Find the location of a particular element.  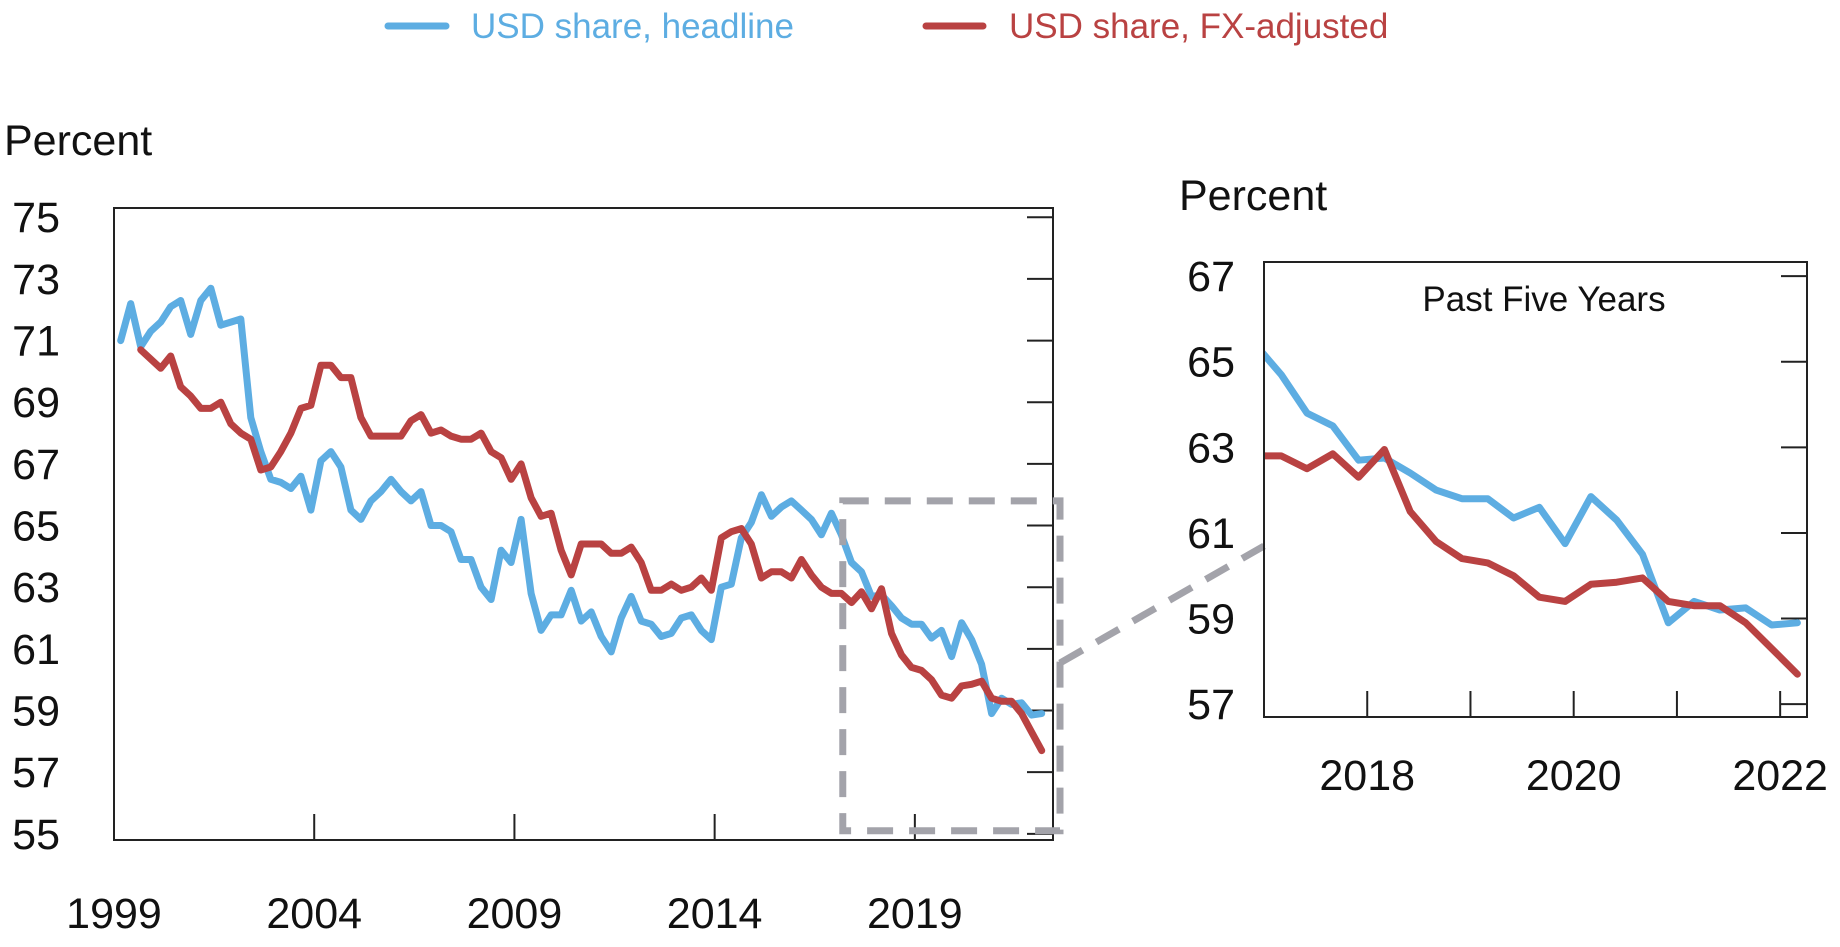

y-tick-label: 69 is located at coordinates (36, 403).